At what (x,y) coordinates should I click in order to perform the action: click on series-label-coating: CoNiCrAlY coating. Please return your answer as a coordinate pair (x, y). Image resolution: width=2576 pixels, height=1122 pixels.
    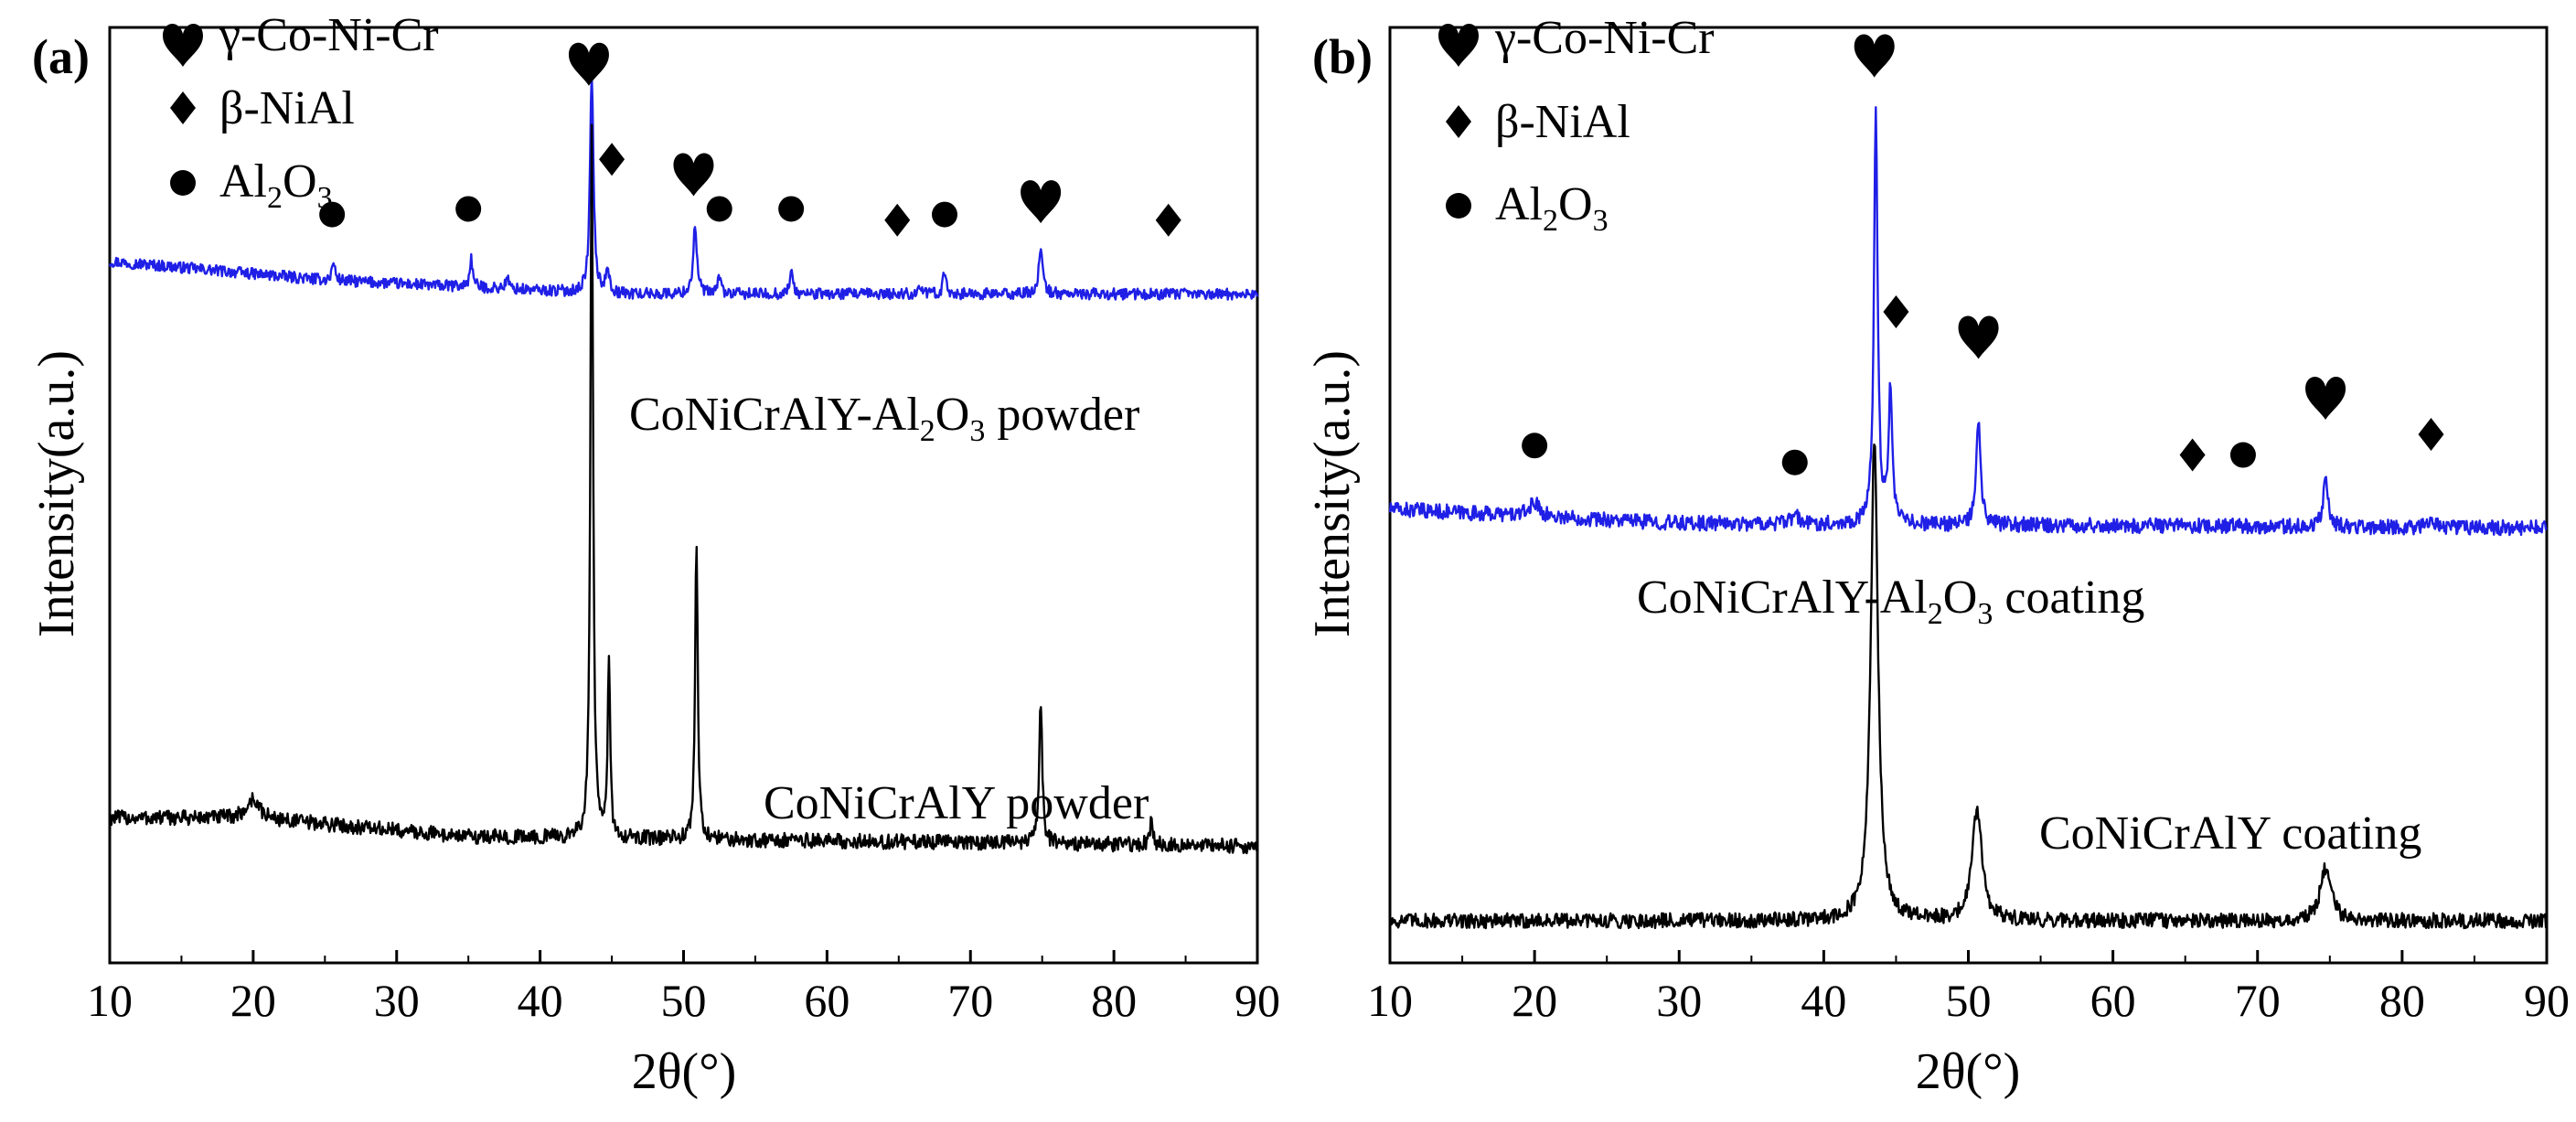
    Looking at the image, I should click on (2230, 833).